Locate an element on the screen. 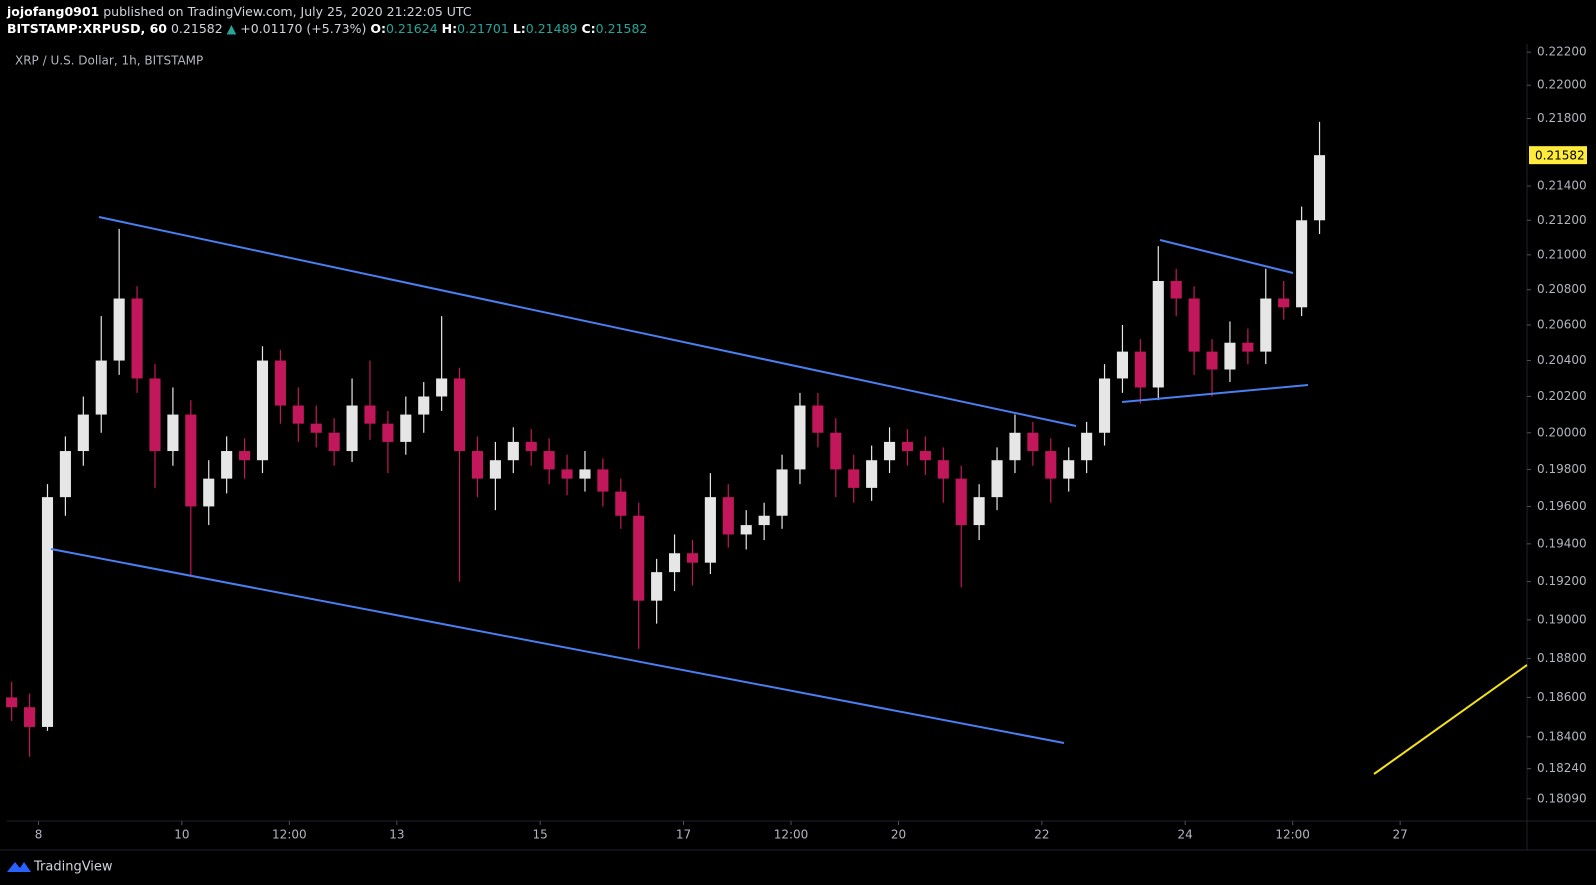  ohlc-value: 0.21624 is located at coordinates (412, 28).